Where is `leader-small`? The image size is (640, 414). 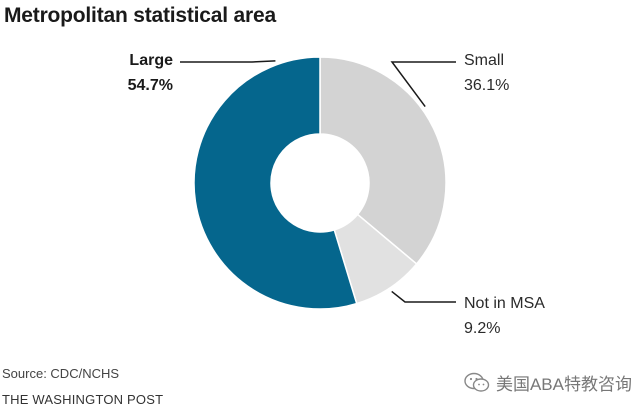
leader-small is located at coordinates (423, 84).